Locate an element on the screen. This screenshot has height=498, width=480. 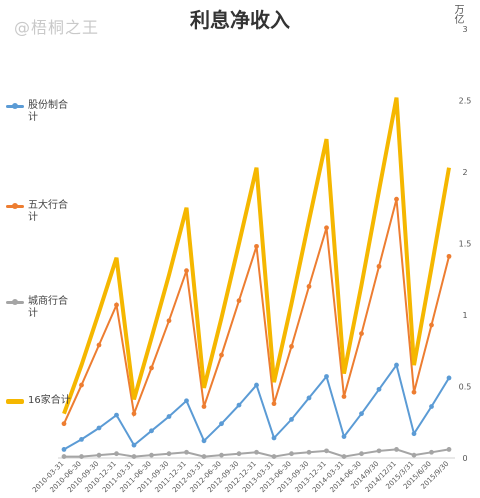
y-tick-label: 2.5 is located at coordinates (465, 101).